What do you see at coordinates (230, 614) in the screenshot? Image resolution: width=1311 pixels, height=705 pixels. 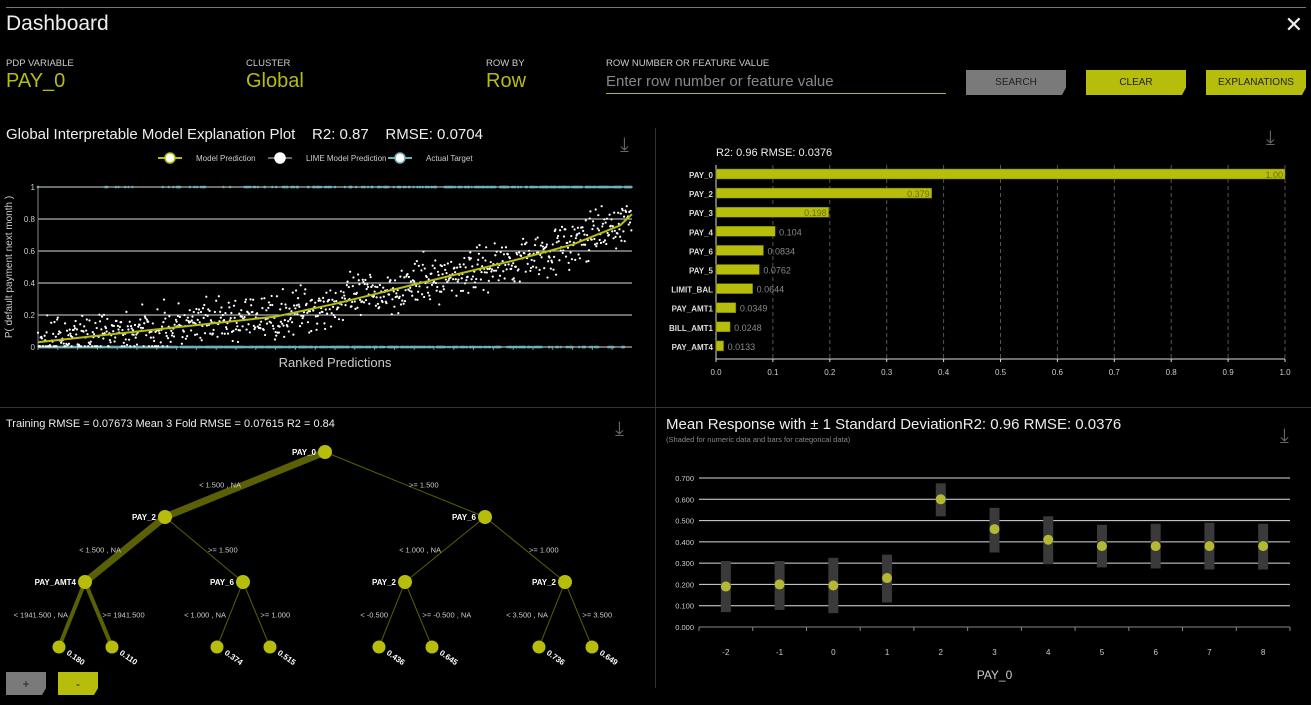 I see `tree-edge` at bounding box center [230, 614].